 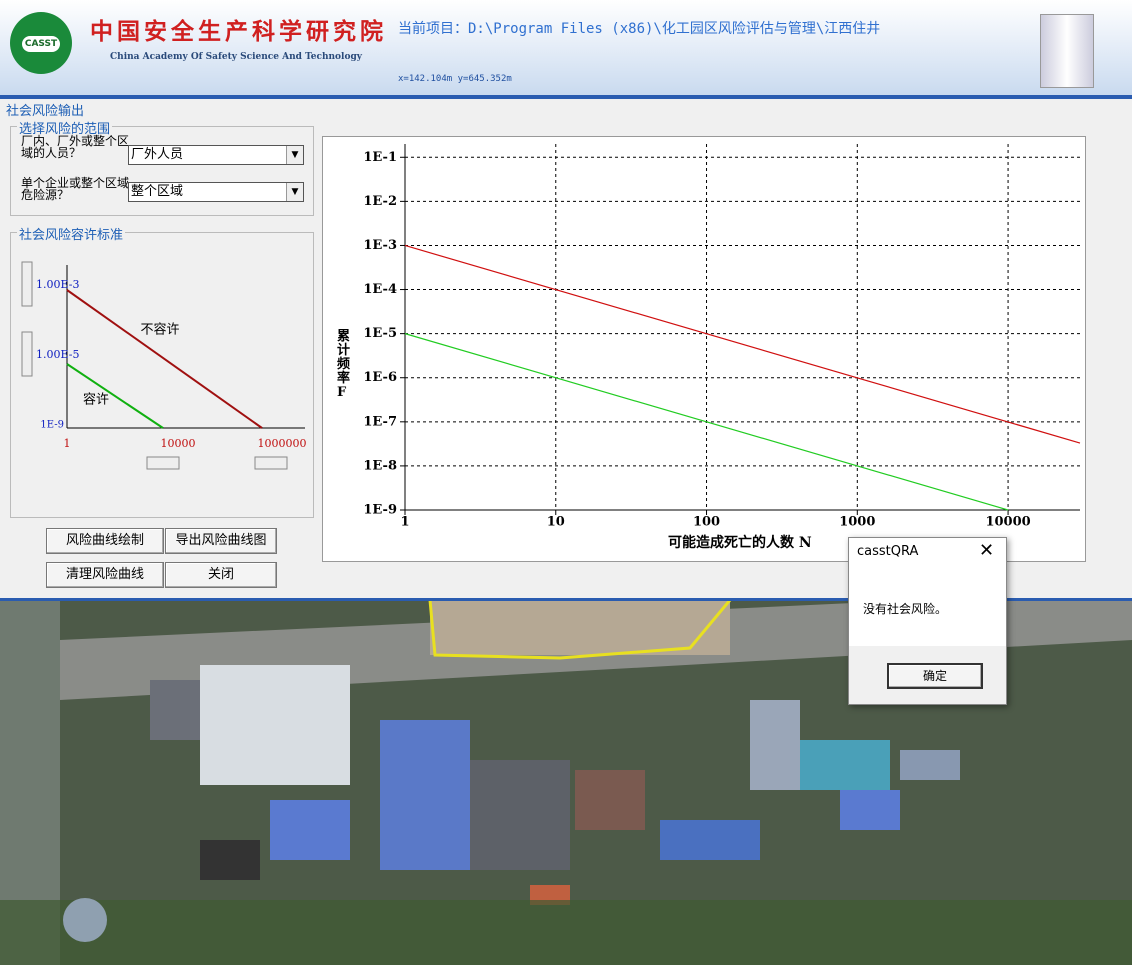 I want to click on y-tick-label: 1E-9, so click(x=380, y=510).